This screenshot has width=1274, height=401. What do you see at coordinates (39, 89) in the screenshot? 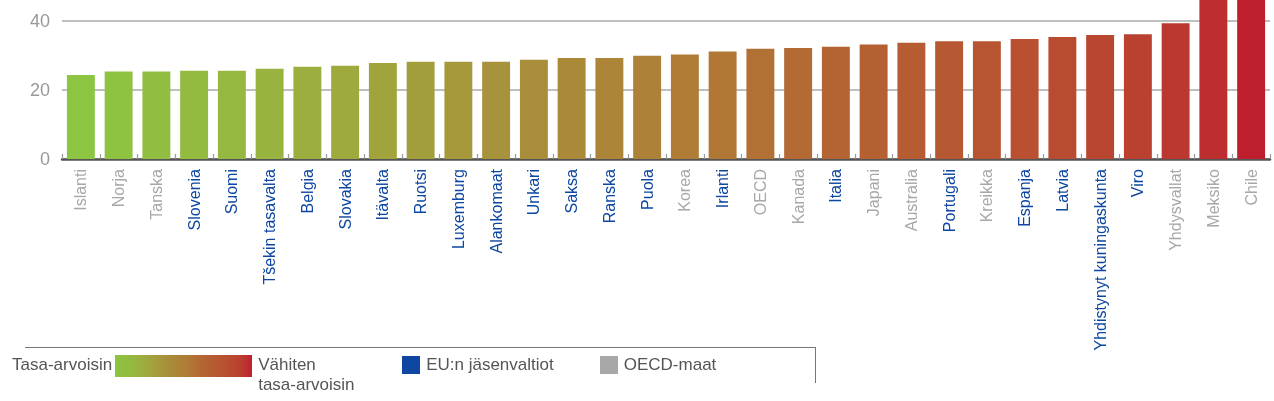
I see `y-tick-label: 20` at bounding box center [39, 89].